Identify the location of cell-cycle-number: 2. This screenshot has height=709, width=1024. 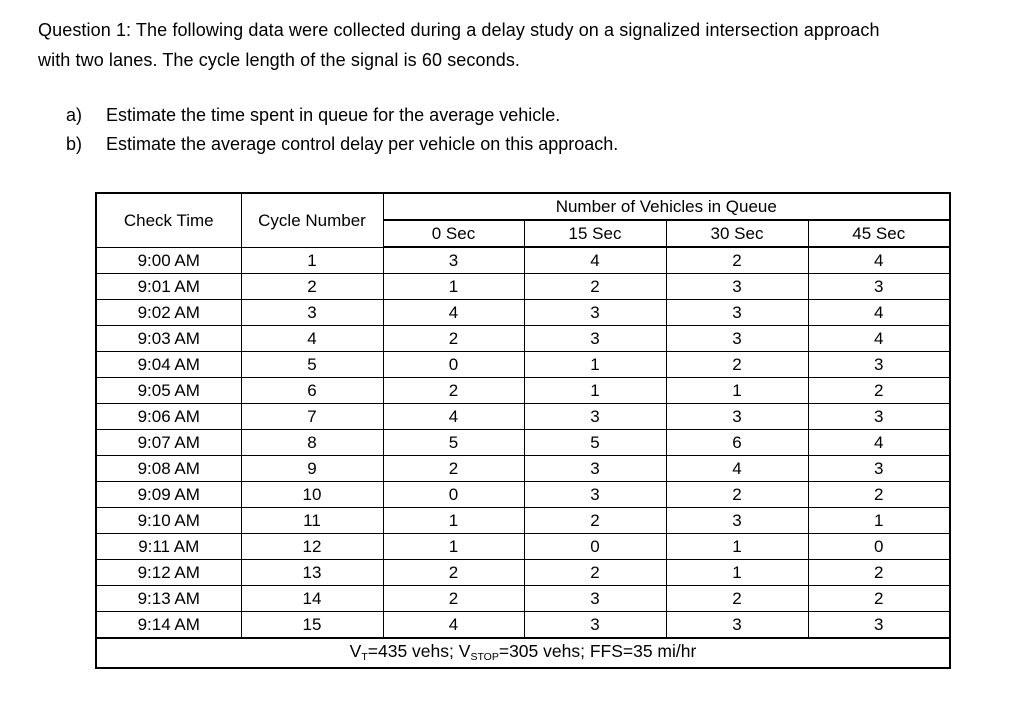
(312, 286).